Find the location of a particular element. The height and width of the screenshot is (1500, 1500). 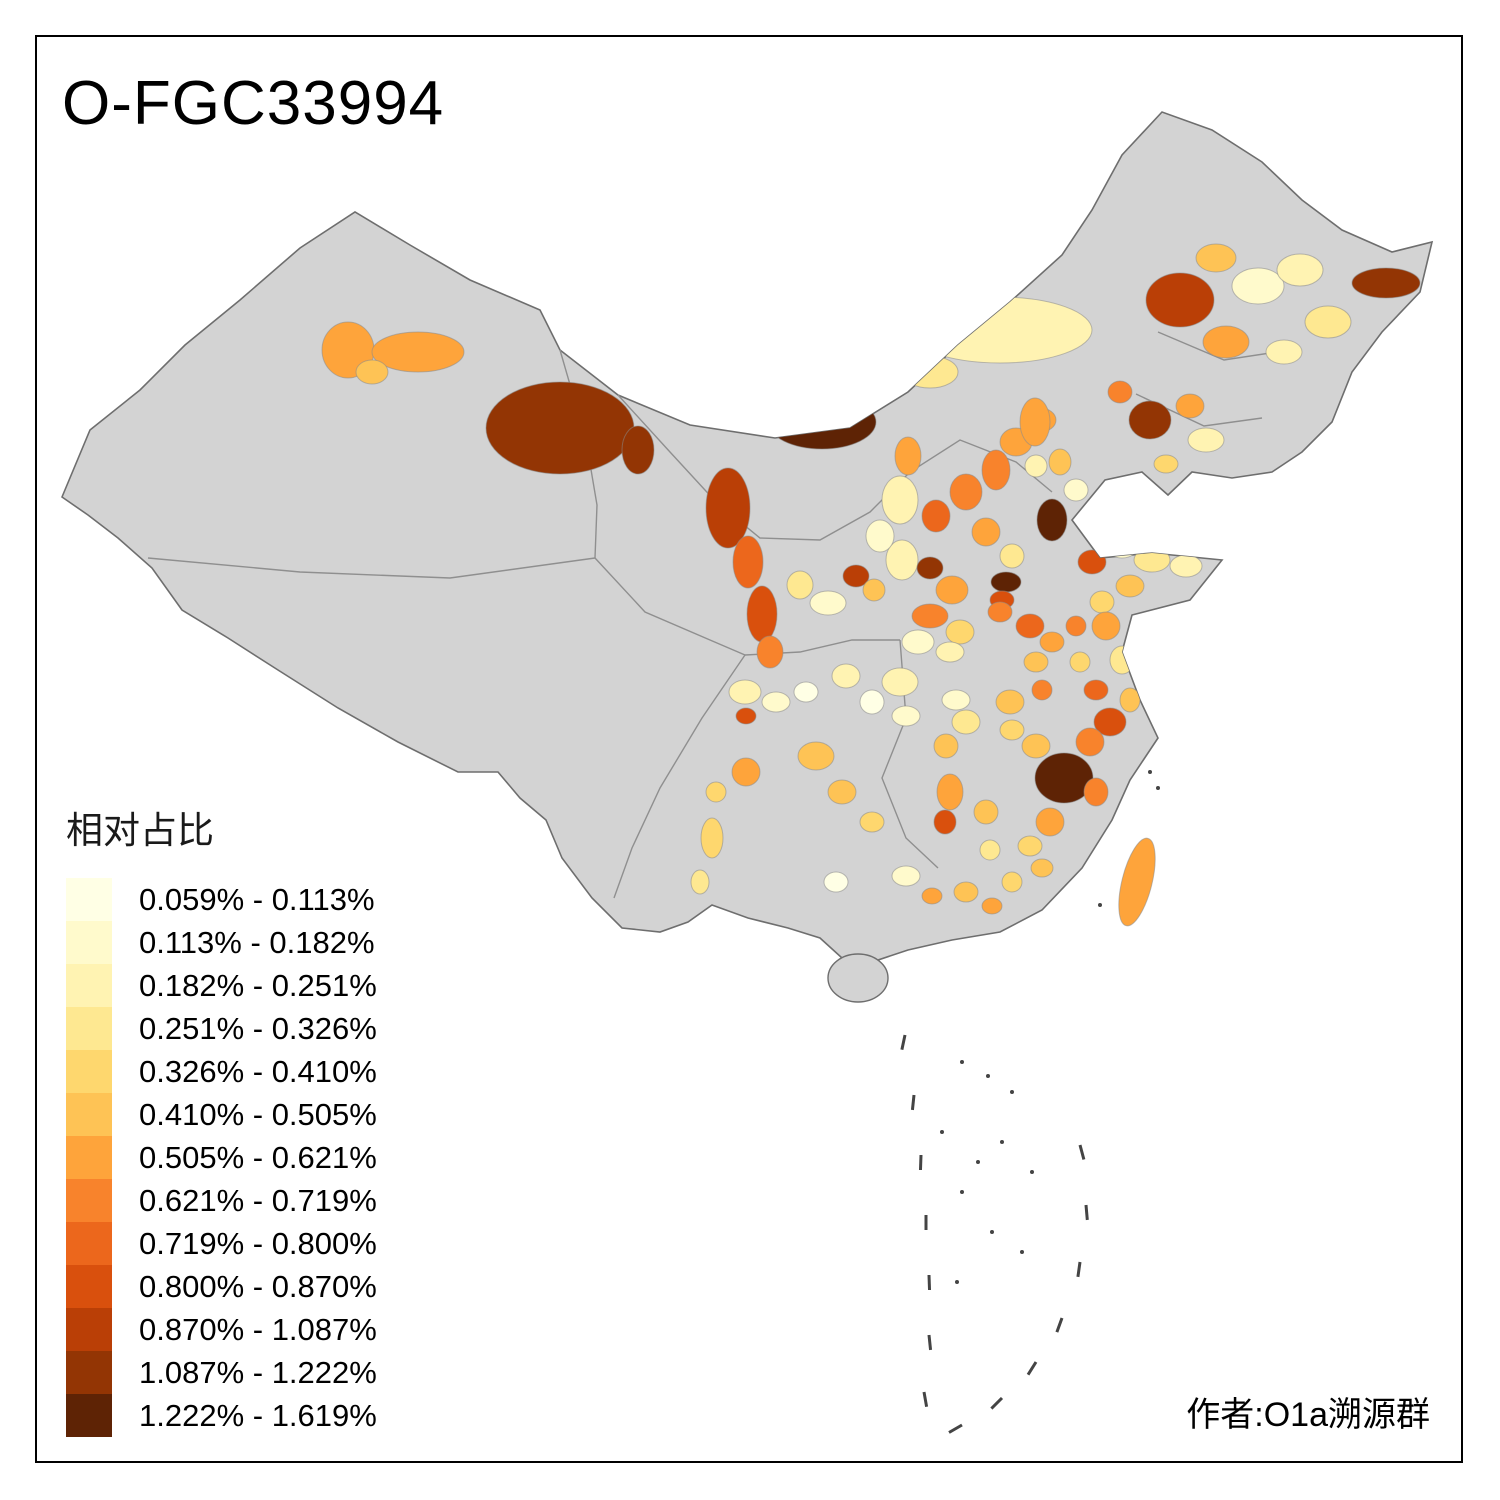

legend-label: 0.113% - 0.182% is located at coordinates (257, 942).